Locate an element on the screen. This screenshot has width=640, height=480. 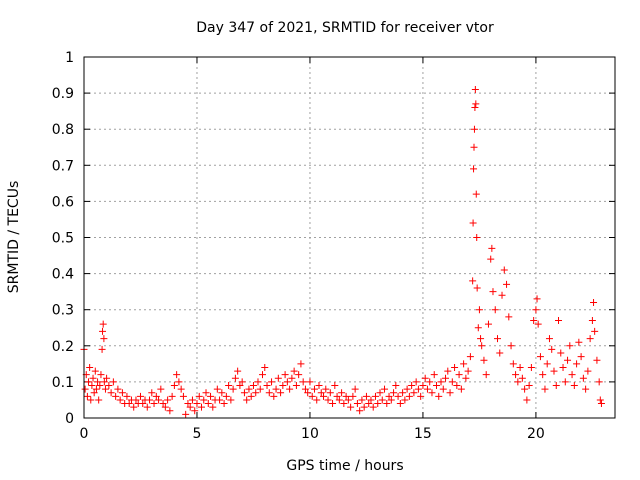
x-axis-label: GPS time / hours is located at coordinates (344, 466).